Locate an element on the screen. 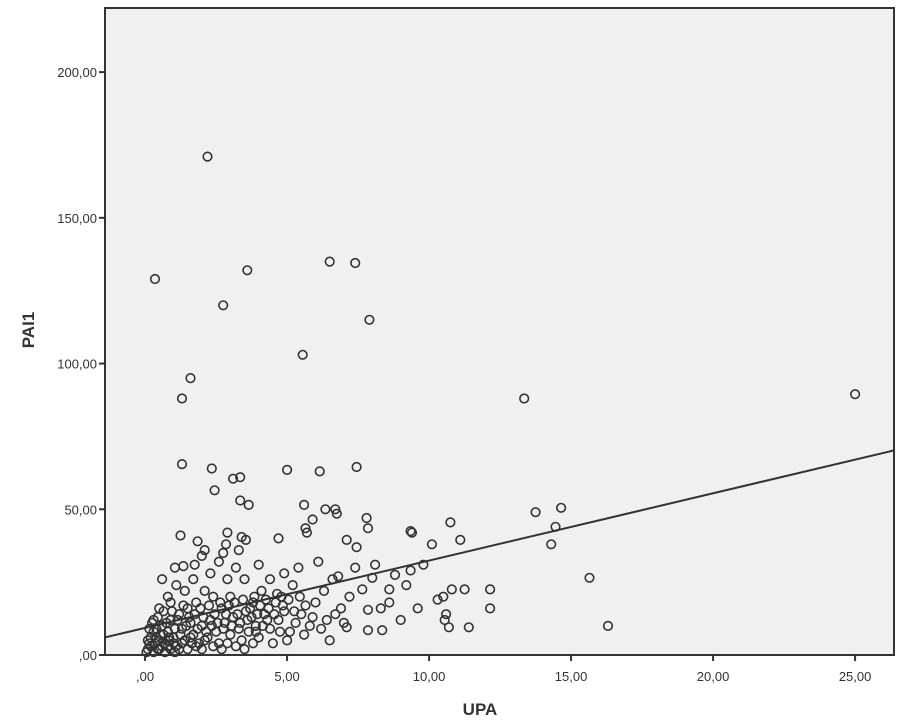 This screenshot has height=721, width=909. x-tick-label: ,00 is located at coordinates (145, 676).